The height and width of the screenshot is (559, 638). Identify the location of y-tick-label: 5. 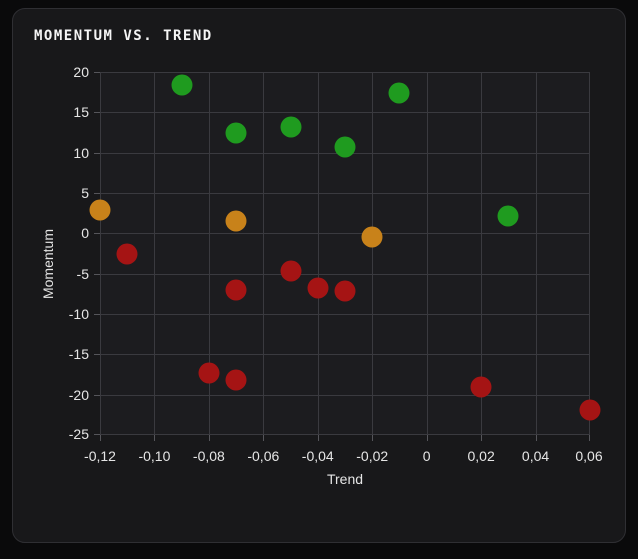
(85, 193).